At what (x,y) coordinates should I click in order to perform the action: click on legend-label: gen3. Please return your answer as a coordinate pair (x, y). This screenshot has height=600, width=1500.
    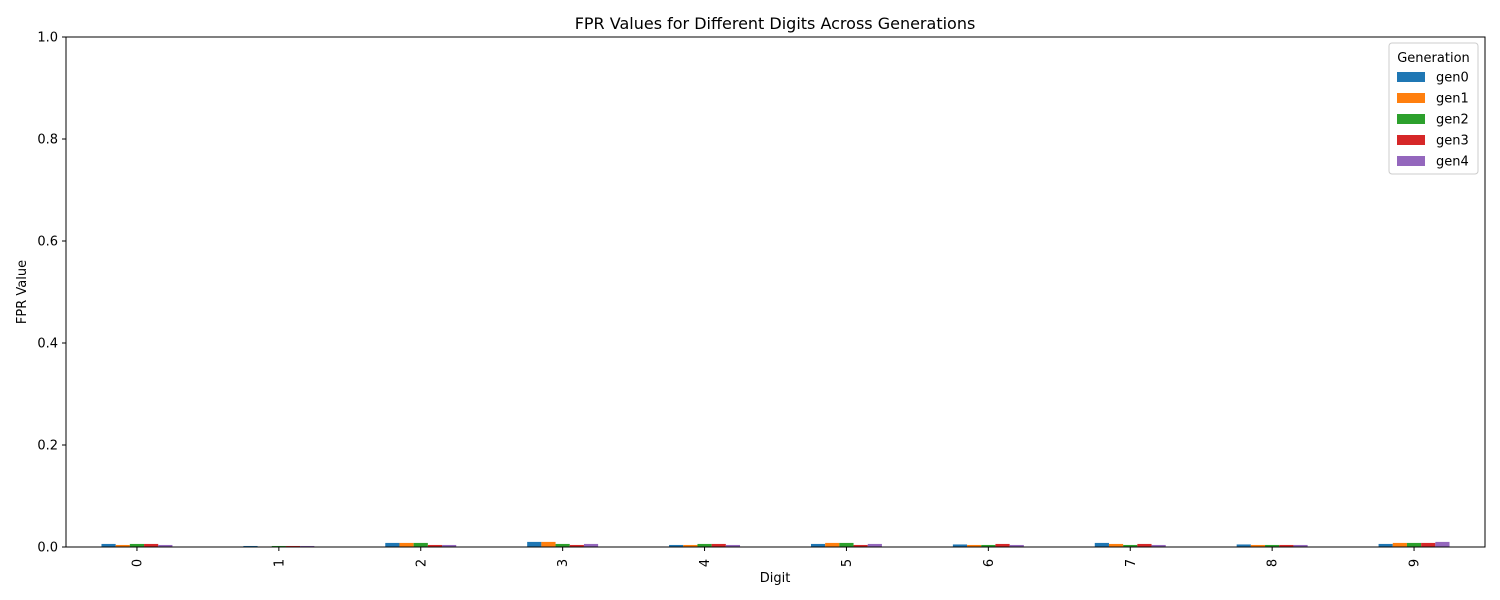
    Looking at the image, I should click on (1452, 141).